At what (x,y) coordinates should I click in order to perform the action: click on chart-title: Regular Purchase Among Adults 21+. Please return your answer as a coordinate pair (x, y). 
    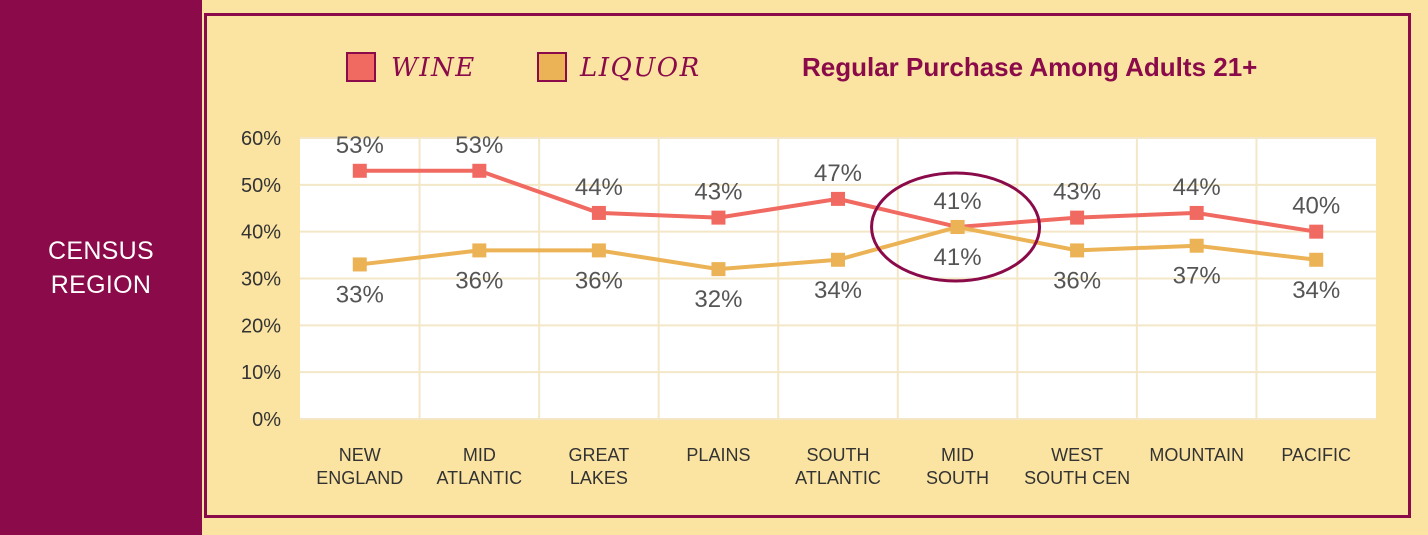
    Looking at the image, I should click on (1029, 67).